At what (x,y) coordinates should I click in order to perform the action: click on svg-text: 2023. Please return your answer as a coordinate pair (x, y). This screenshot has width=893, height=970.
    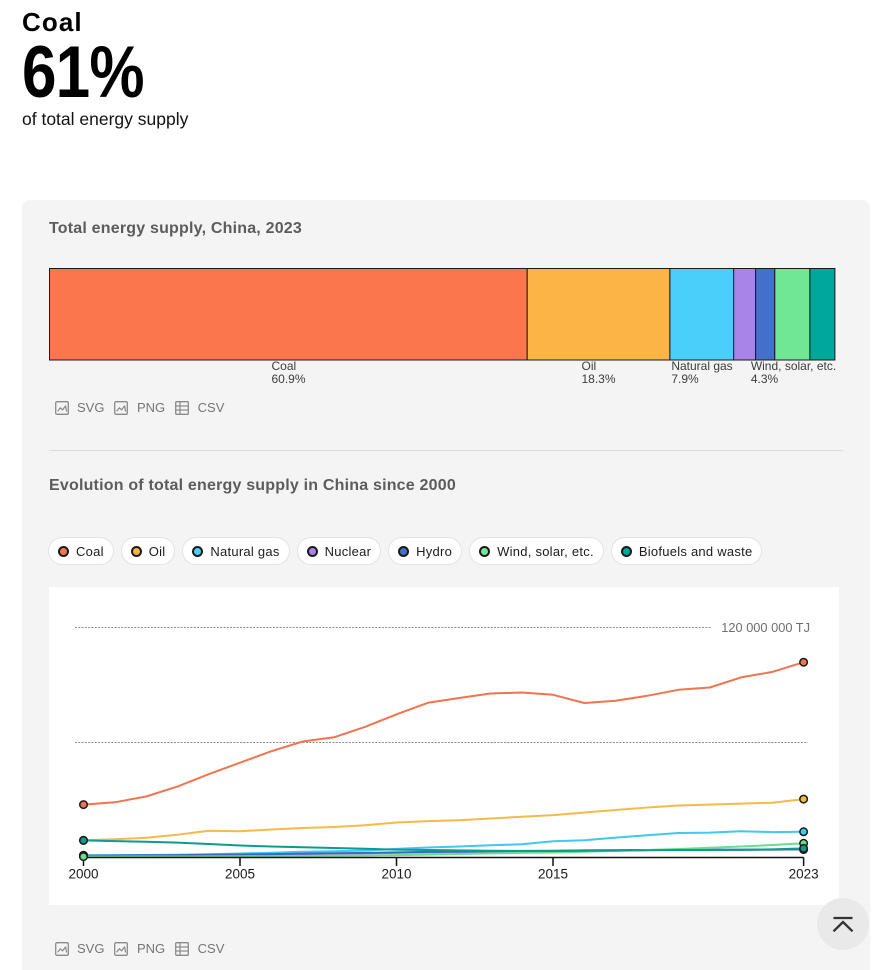
    Looking at the image, I should click on (804, 874).